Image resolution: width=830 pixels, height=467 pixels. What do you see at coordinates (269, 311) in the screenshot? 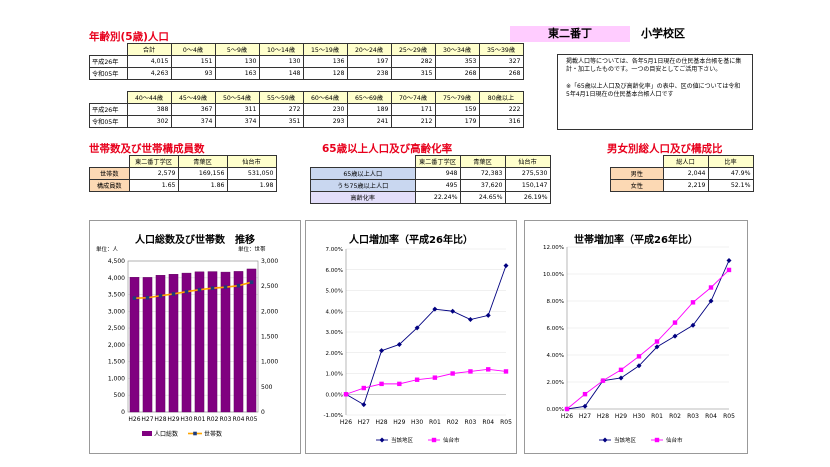
I see `y-tick-right: 2,000` at bounding box center [269, 311].